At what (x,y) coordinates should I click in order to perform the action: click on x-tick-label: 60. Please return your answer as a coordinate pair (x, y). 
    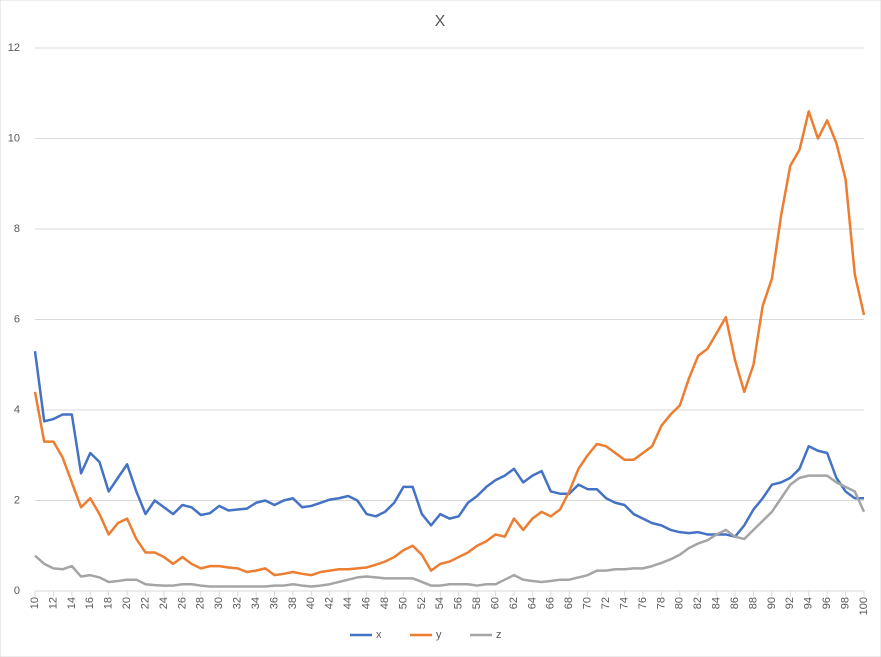
    Looking at the image, I should click on (495, 603).